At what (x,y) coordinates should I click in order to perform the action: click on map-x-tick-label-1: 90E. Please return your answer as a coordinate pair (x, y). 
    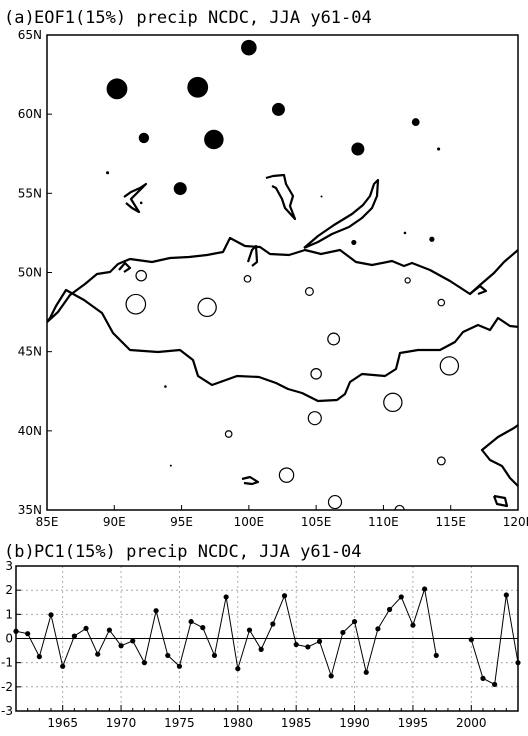
    Looking at the image, I should click on (114, 522).